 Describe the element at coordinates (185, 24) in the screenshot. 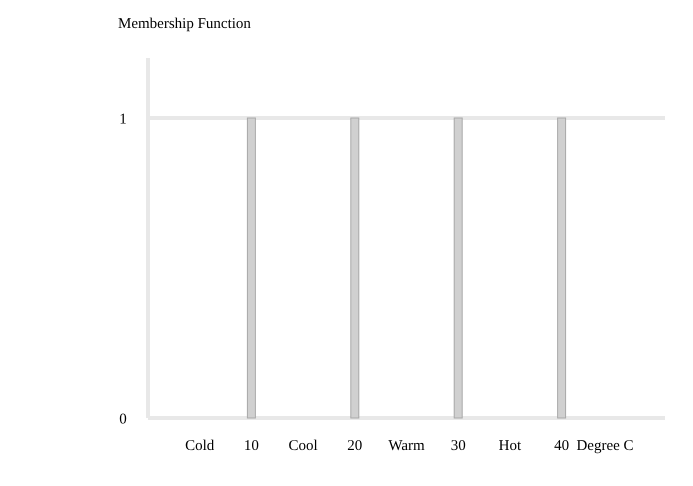

I see `y-axis-title: Membership Function` at that location.